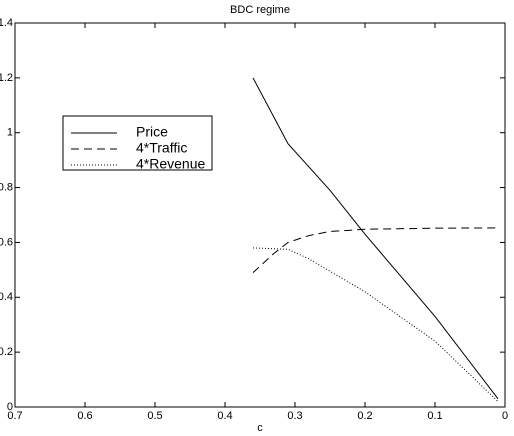 This screenshot has height=436, width=514. Describe the element at coordinates (6, 187) in the screenshot. I see `y-tick-label: 0.8` at that location.